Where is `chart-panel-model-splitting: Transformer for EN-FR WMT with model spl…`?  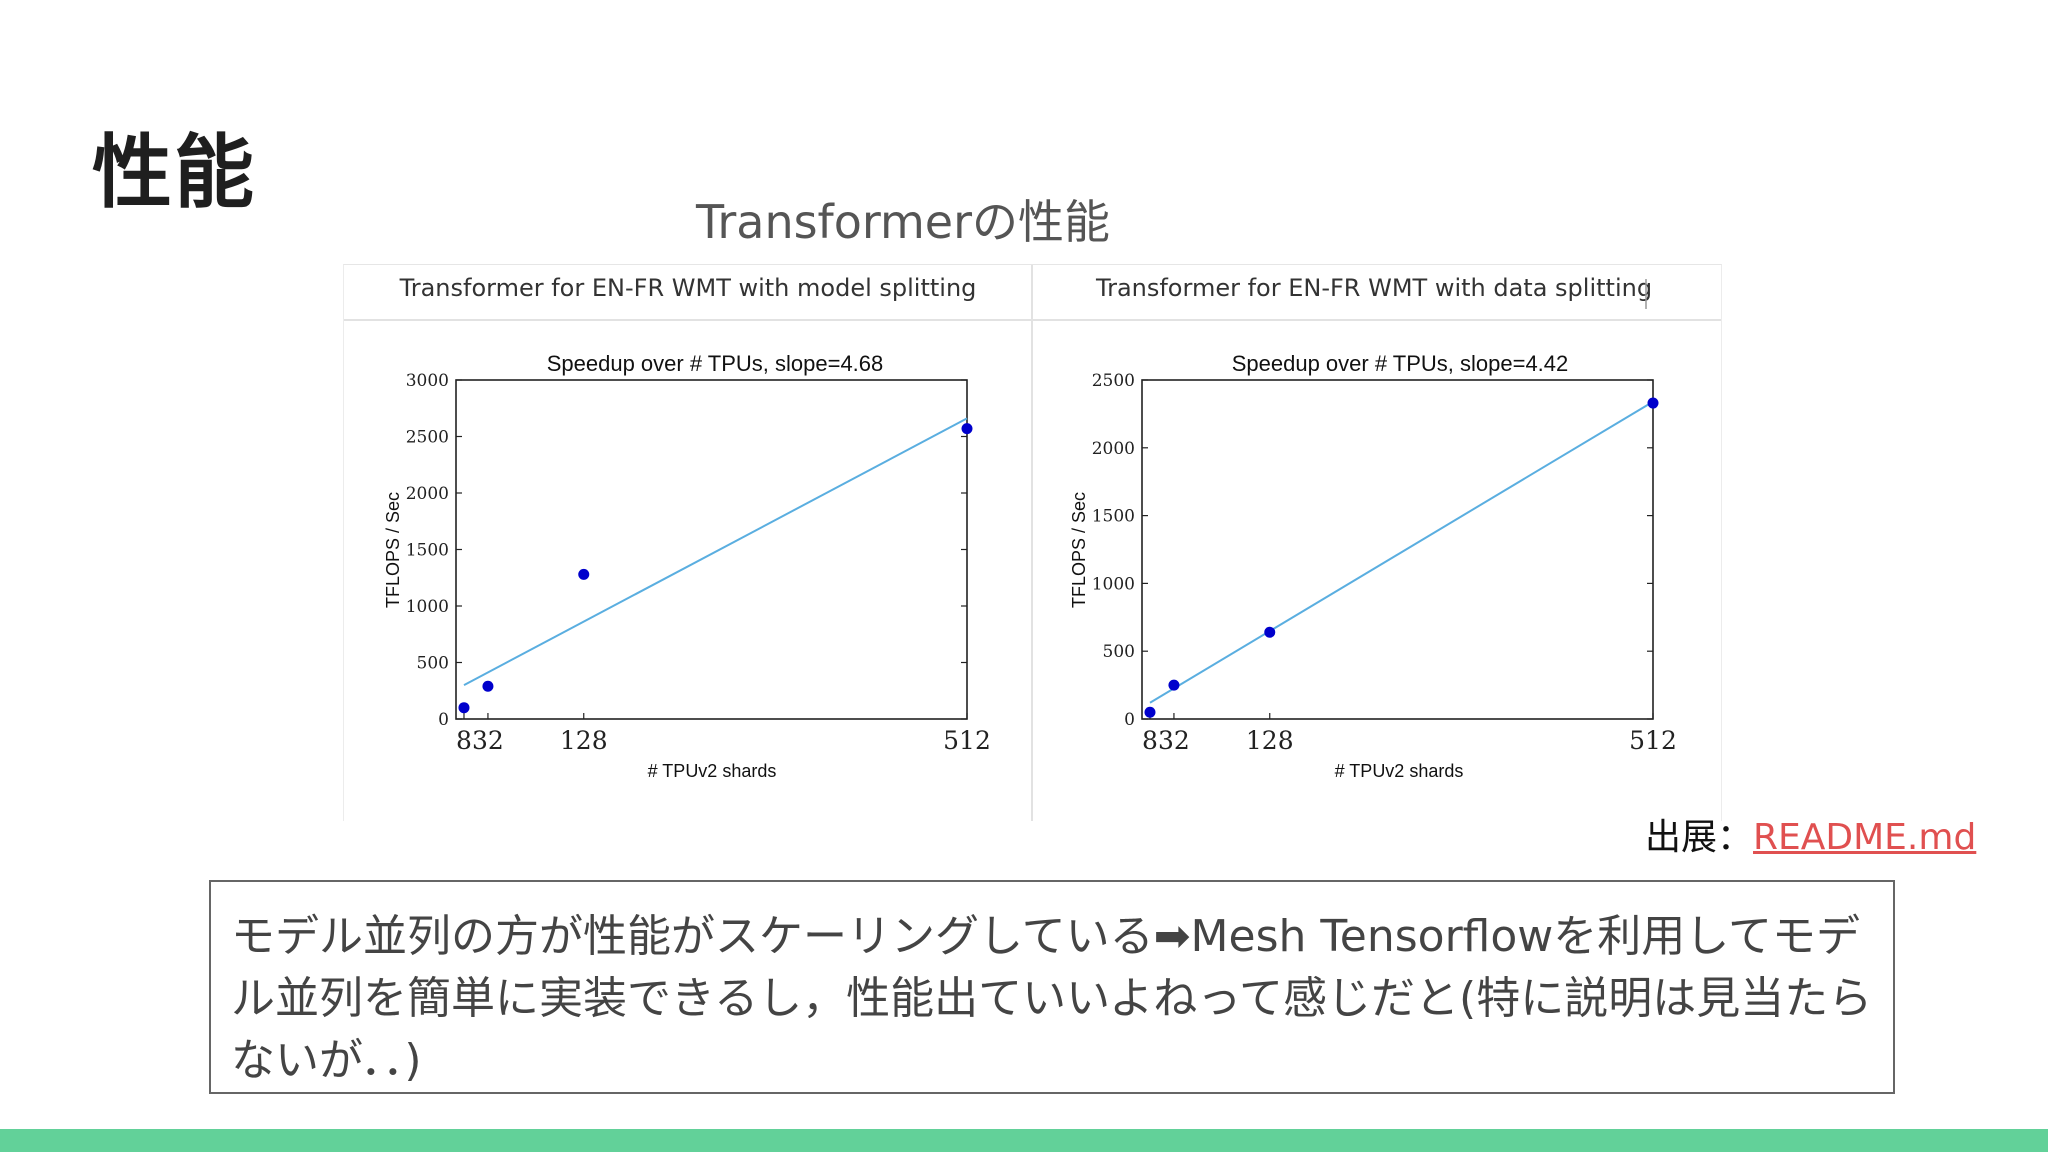 chart-panel-model-splitting: Transformer for EN-FR WMT with model spl… is located at coordinates (687, 527).